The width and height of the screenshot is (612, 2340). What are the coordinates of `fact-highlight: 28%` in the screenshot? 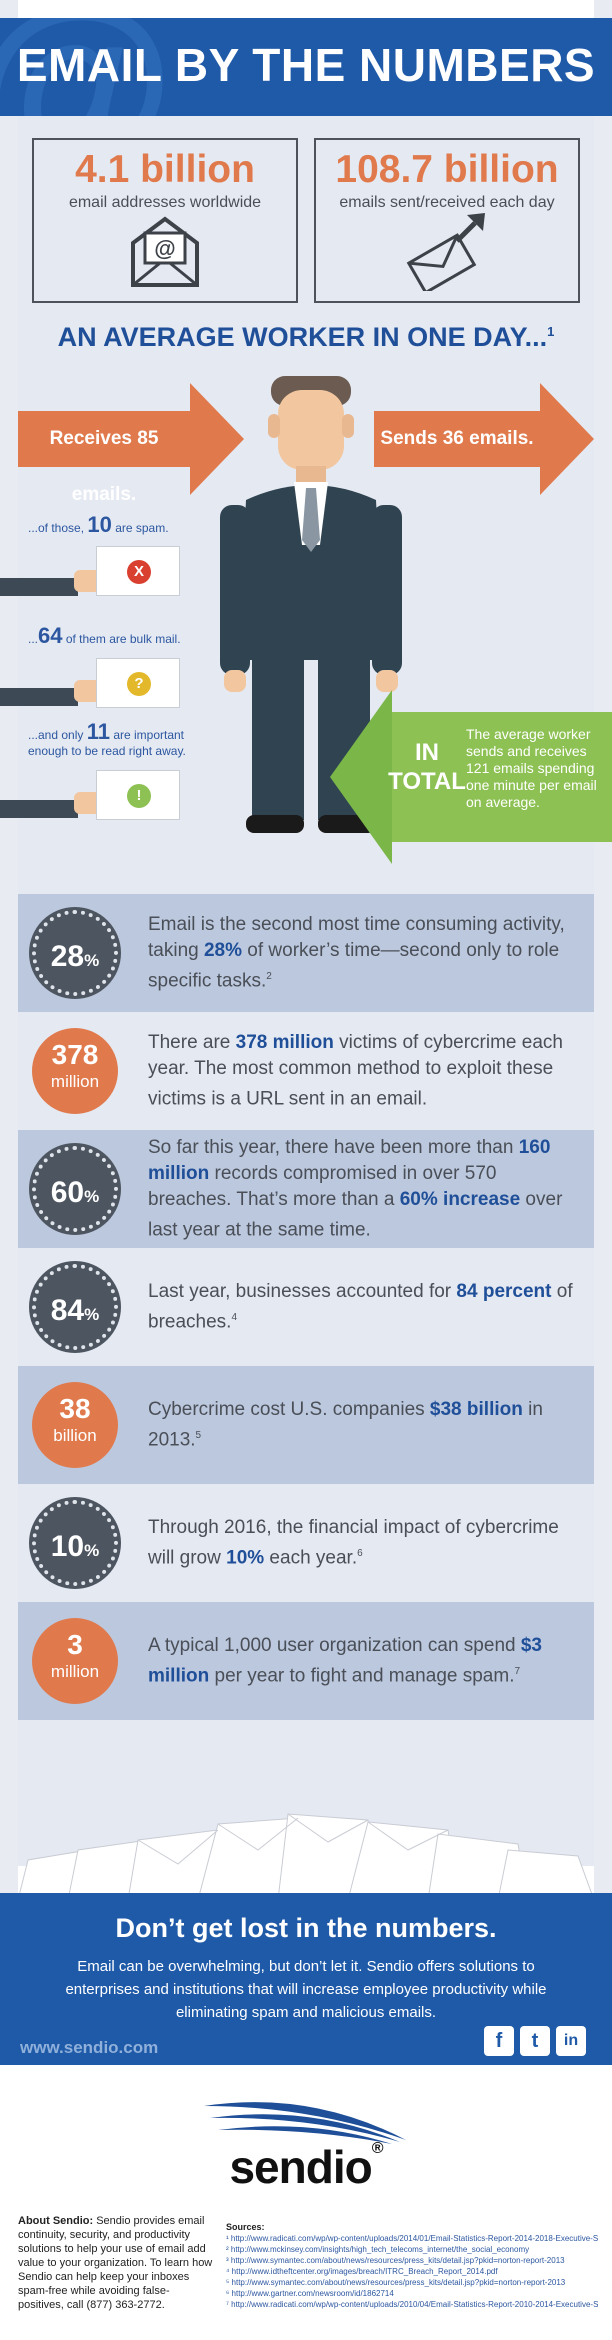 It's located at (223, 950).